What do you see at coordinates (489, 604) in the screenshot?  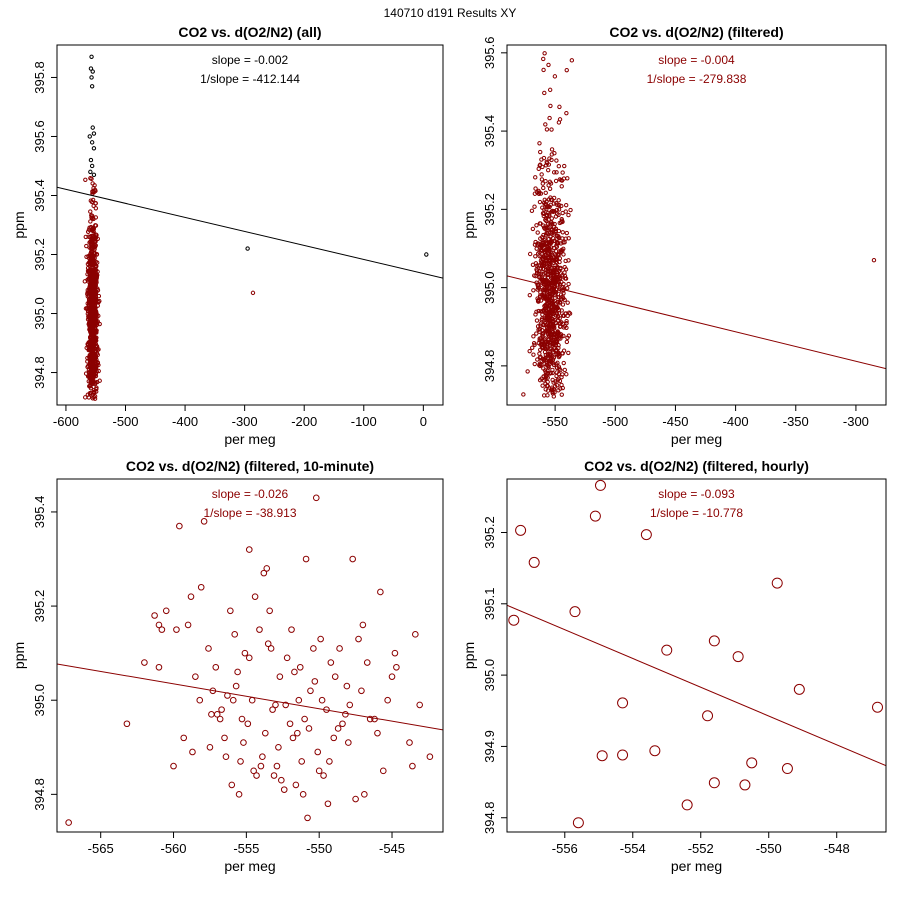 I see `y-tick-label: 395.1` at bounding box center [489, 604].